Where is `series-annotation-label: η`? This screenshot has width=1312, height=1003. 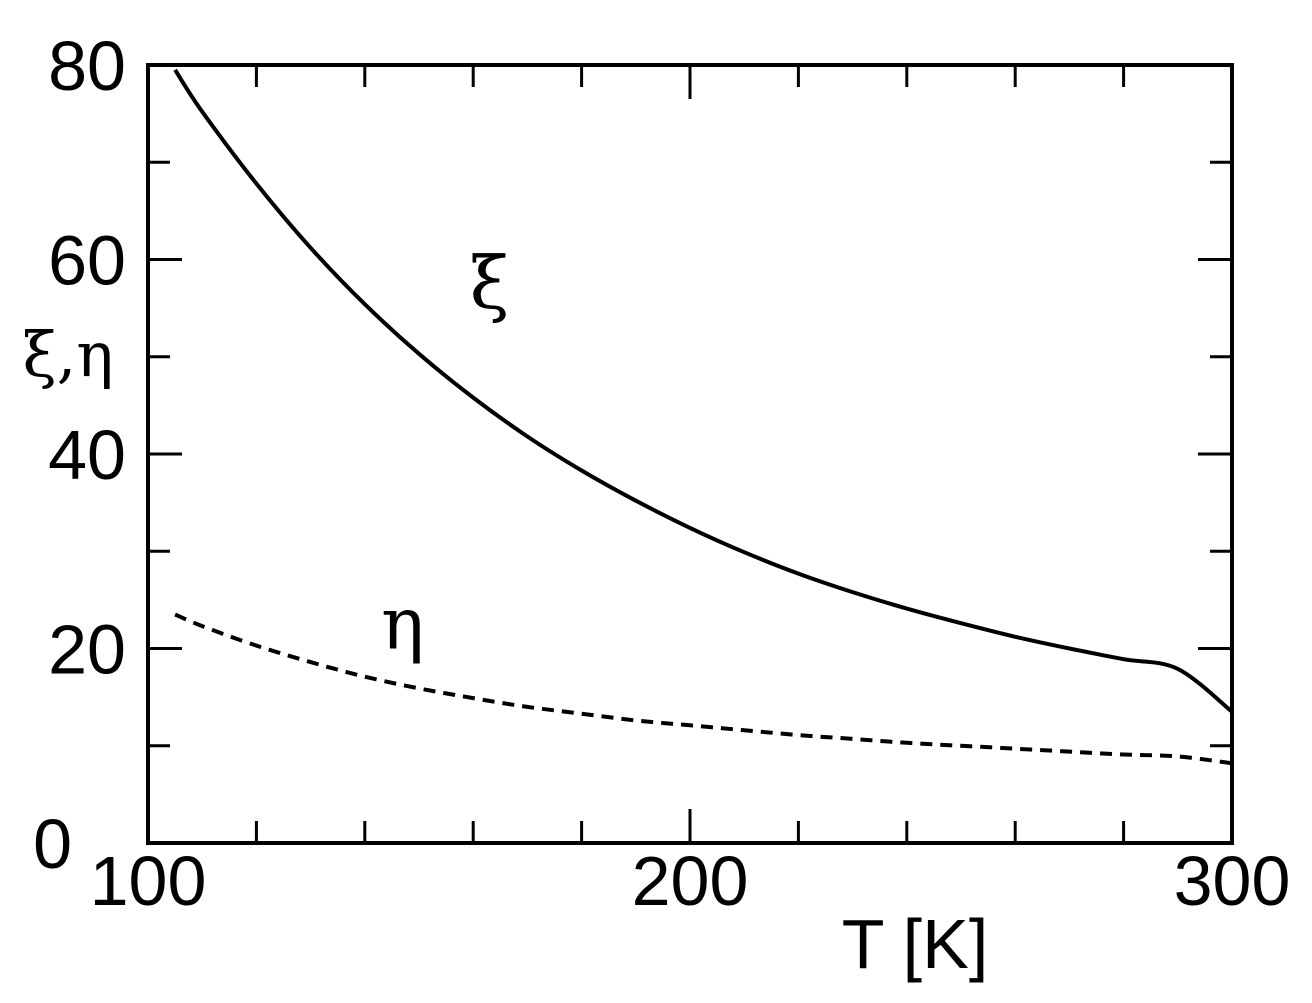
series-annotation-label: η is located at coordinates (402, 624).